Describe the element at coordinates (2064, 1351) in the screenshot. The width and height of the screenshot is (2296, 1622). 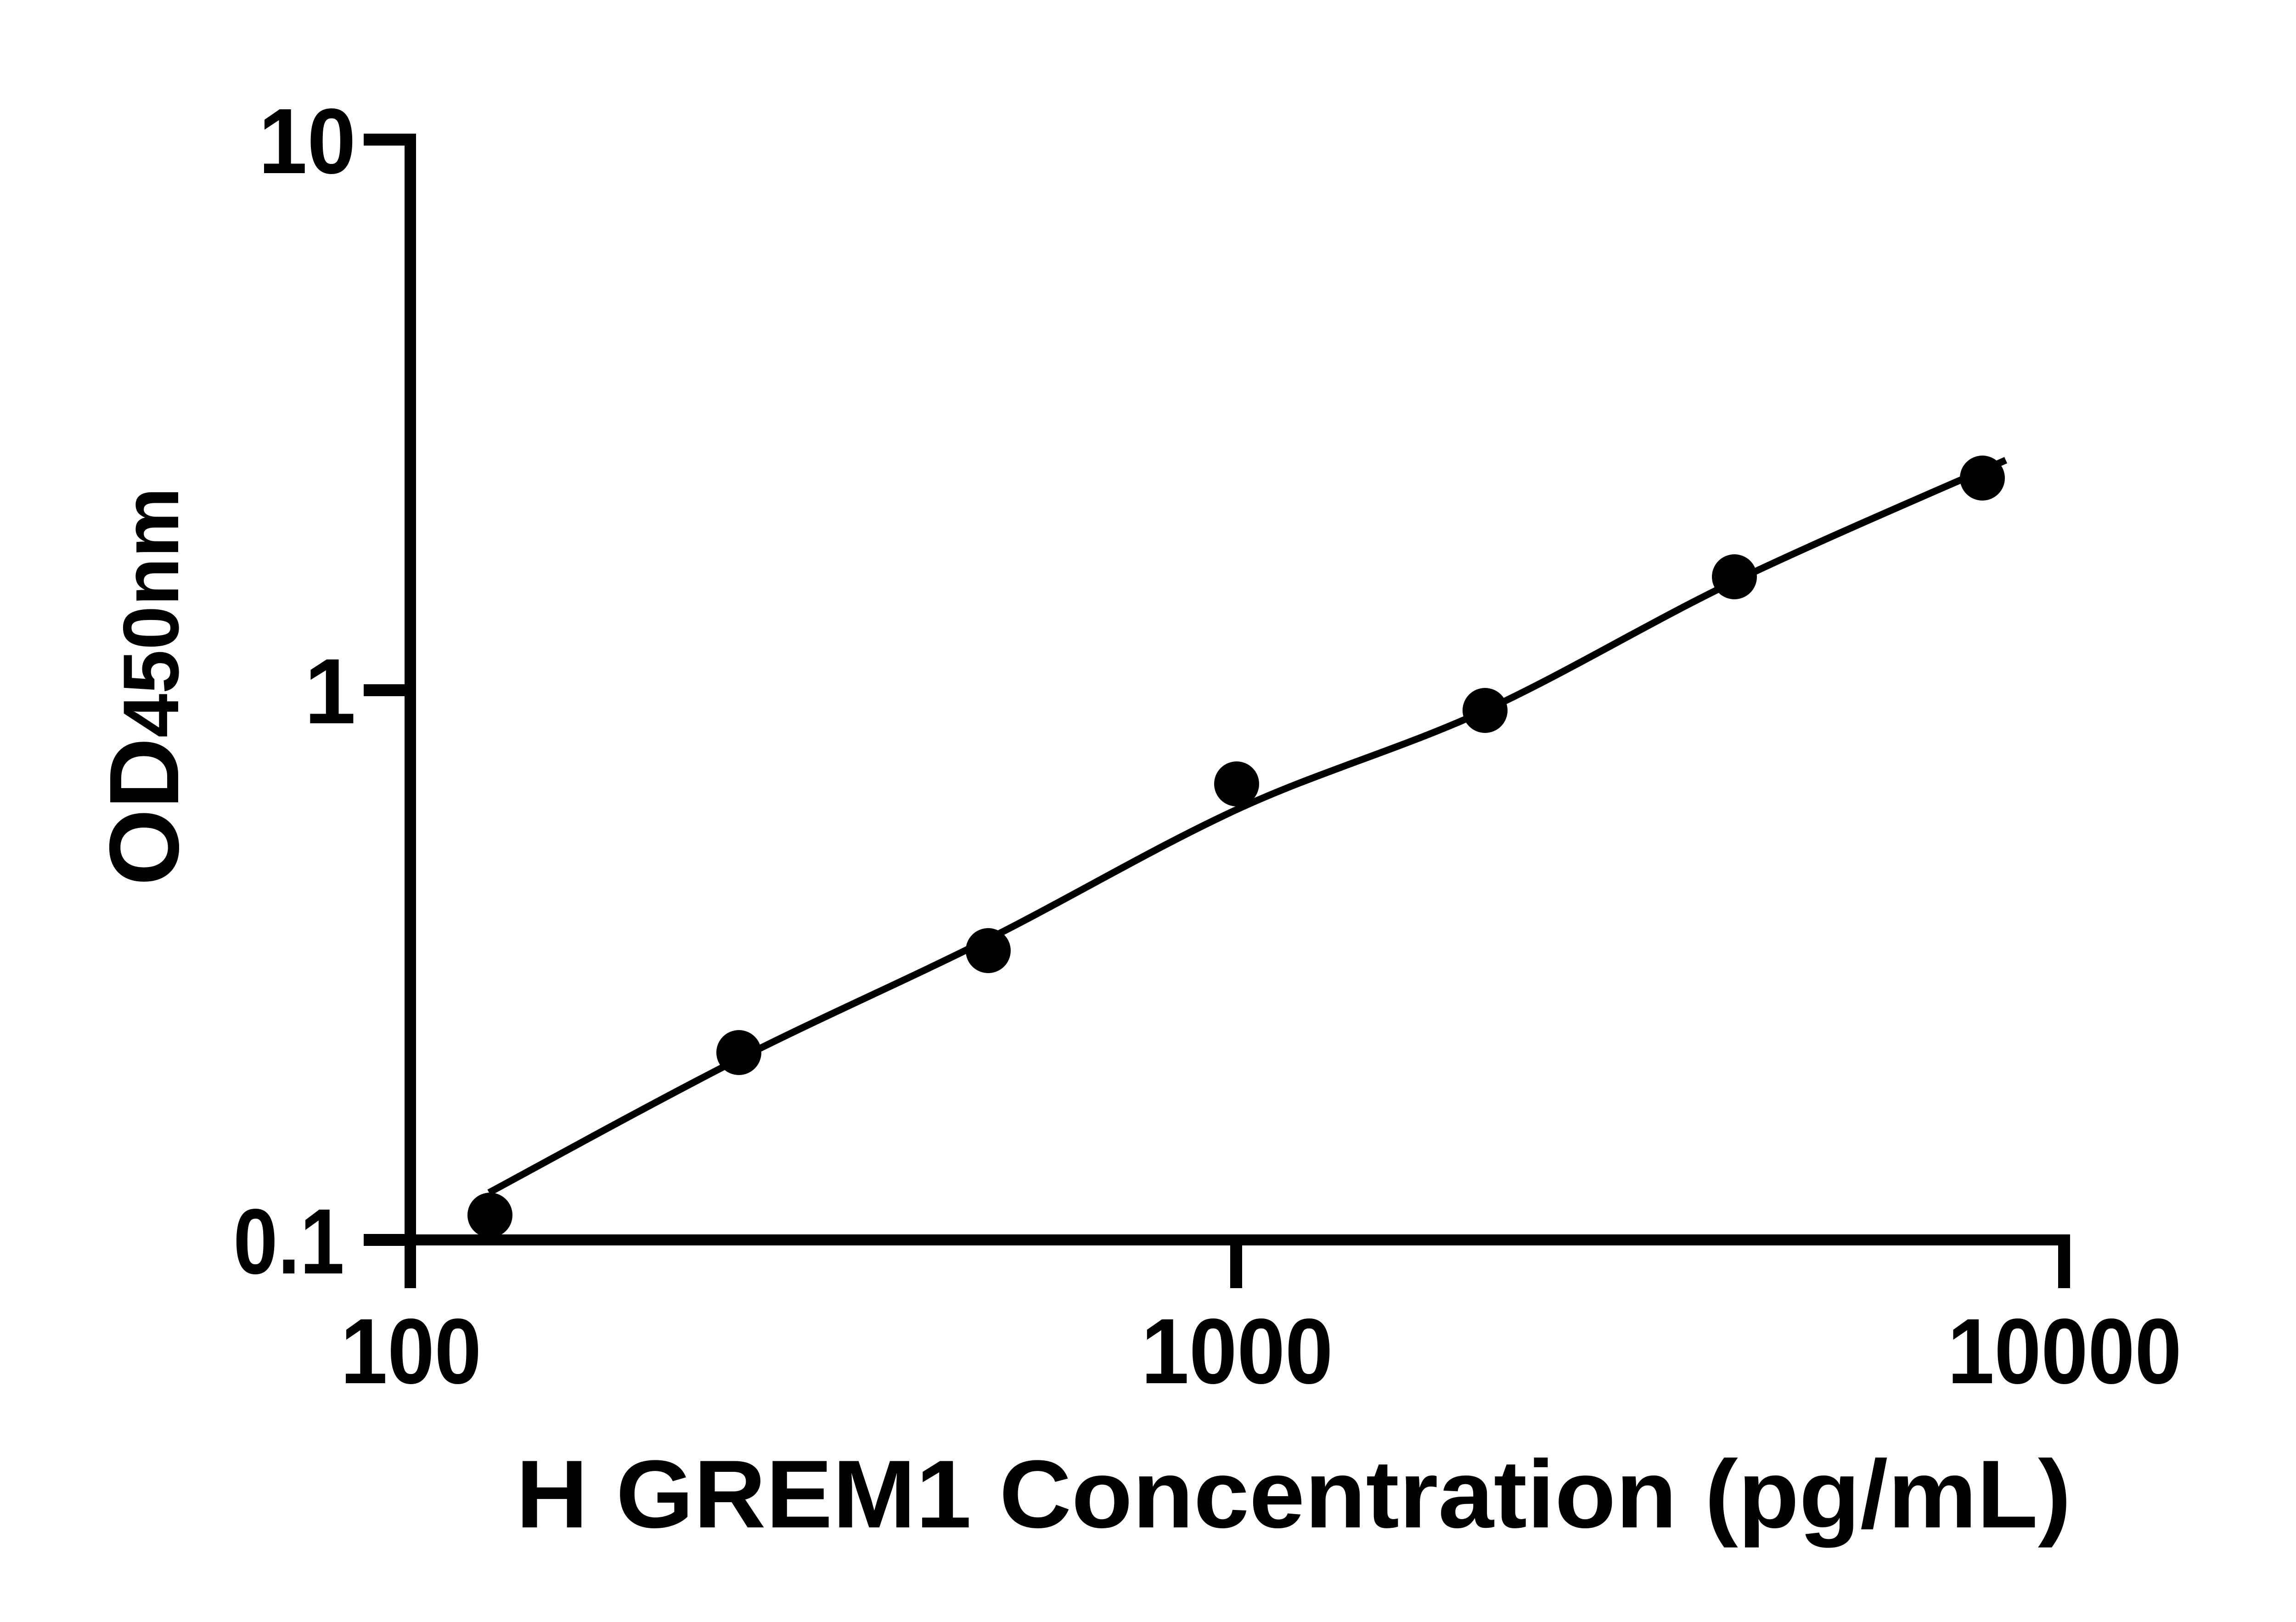
I see `svg-text: 10000` at that location.